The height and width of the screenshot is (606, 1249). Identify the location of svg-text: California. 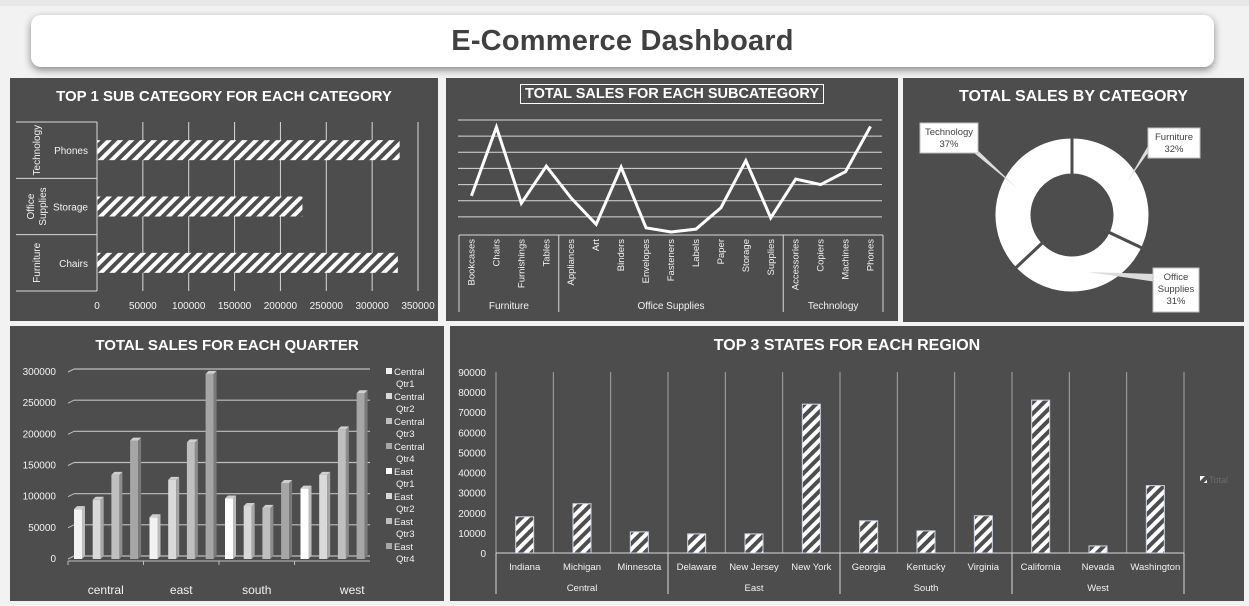
(1041, 567).